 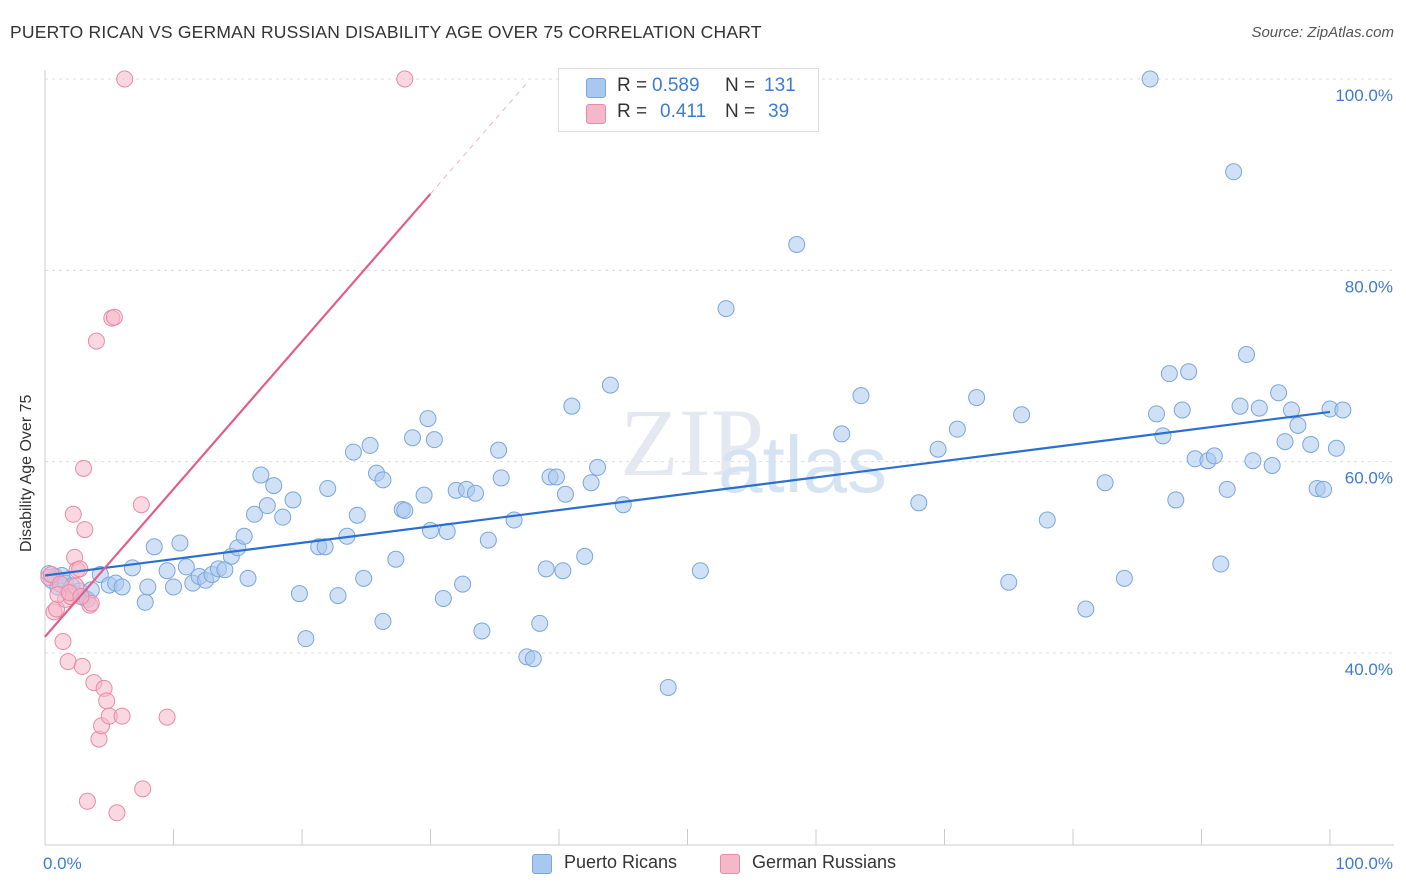 What do you see at coordinates (779, 111) in the screenshot?
I see `legend-n-value: 39` at bounding box center [779, 111].